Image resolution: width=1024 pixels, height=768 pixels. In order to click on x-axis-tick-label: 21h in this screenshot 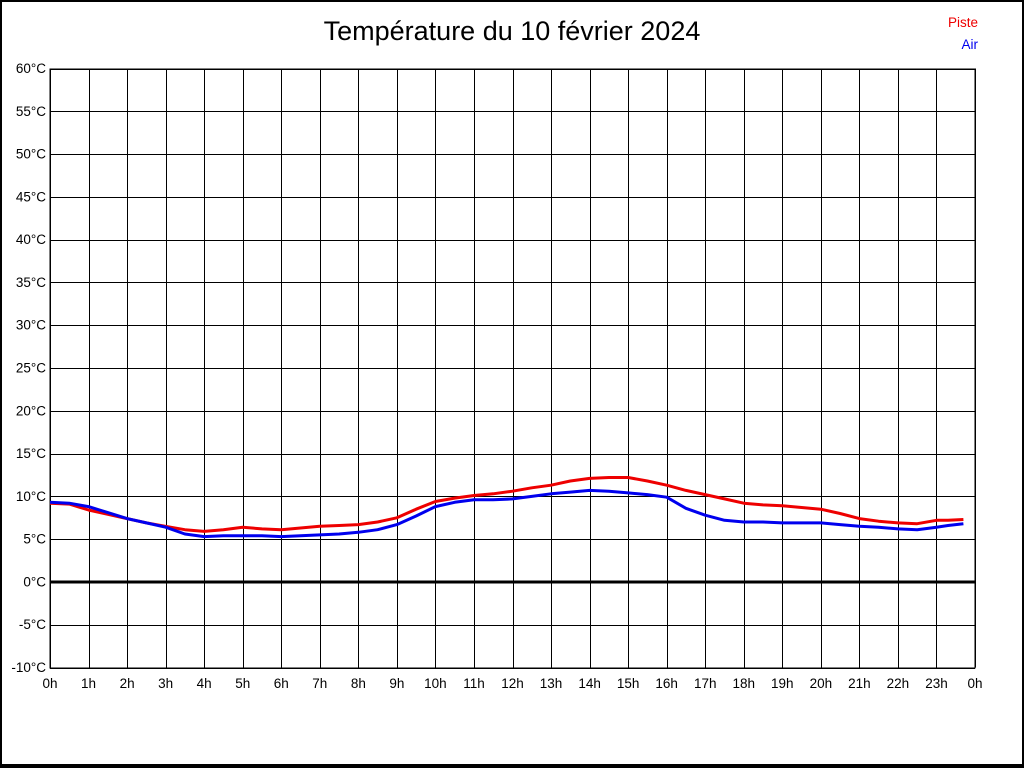, I will do `click(859, 683)`.